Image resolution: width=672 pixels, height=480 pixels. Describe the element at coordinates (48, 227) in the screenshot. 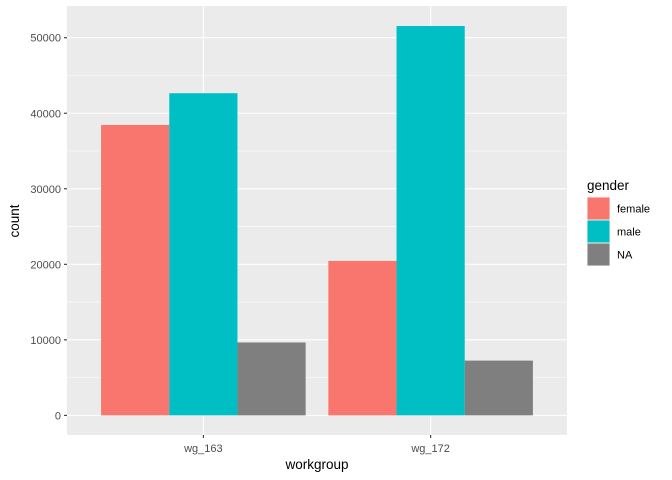

I see `y-axis: 0 10000 20000 30000 40000 50000` at that location.